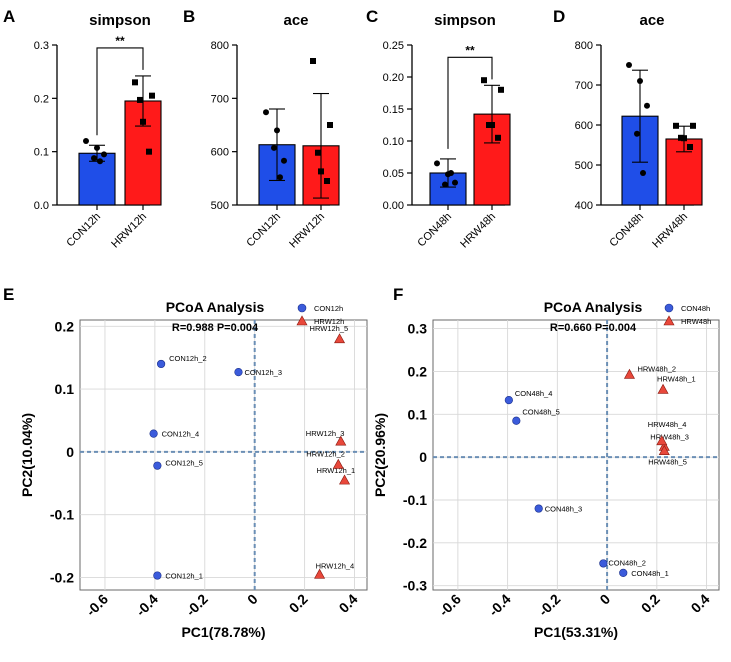 The width and height of the screenshot is (731, 662). What do you see at coordinates (534, 393) in the screenshot?
I see `point-label: CON48h_4` at bounding box center [534, 393].